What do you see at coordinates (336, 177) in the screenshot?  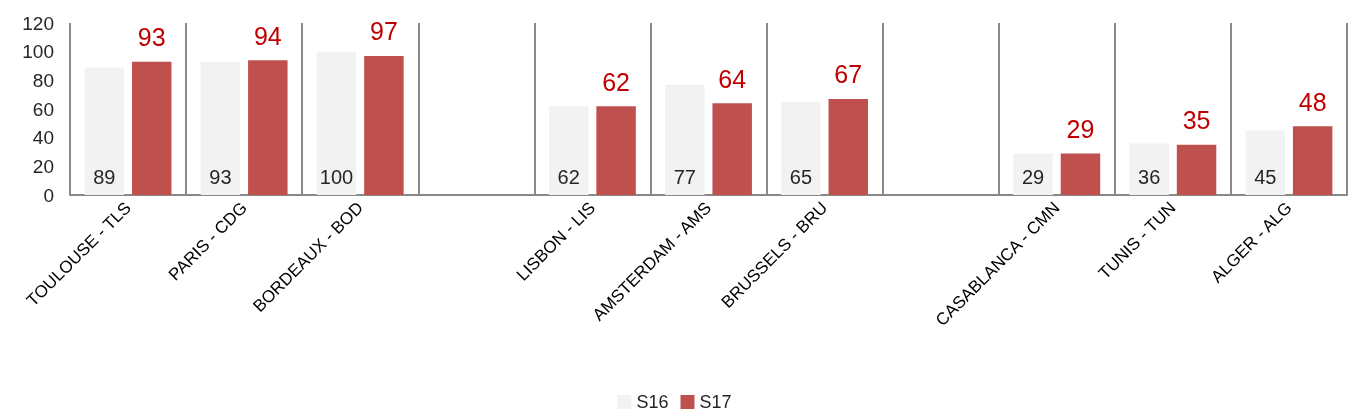 I see `data-label: 100` at bounding box center [336, 177].